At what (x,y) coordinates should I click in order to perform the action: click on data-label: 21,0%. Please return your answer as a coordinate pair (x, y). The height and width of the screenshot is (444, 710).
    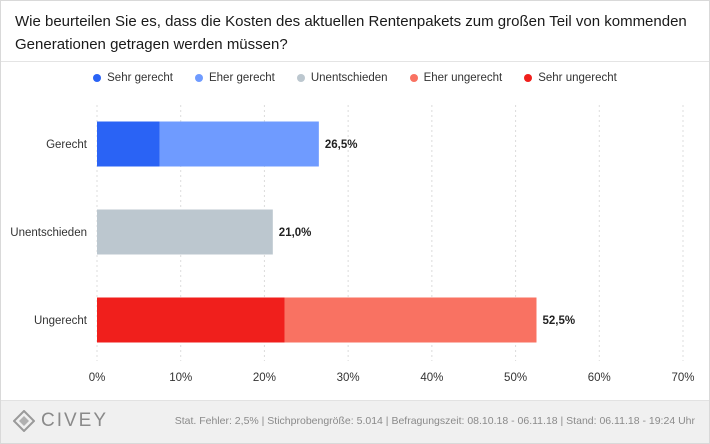
    Looking at the image, I should click on (295, 233).